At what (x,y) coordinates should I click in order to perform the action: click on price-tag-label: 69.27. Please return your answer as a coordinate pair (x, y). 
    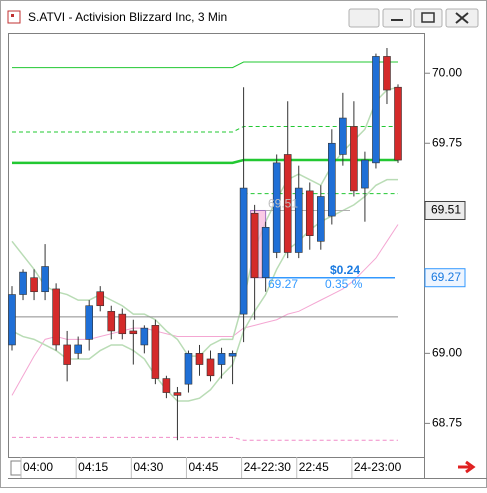
    Looking at the image, I should click on (446, 277).